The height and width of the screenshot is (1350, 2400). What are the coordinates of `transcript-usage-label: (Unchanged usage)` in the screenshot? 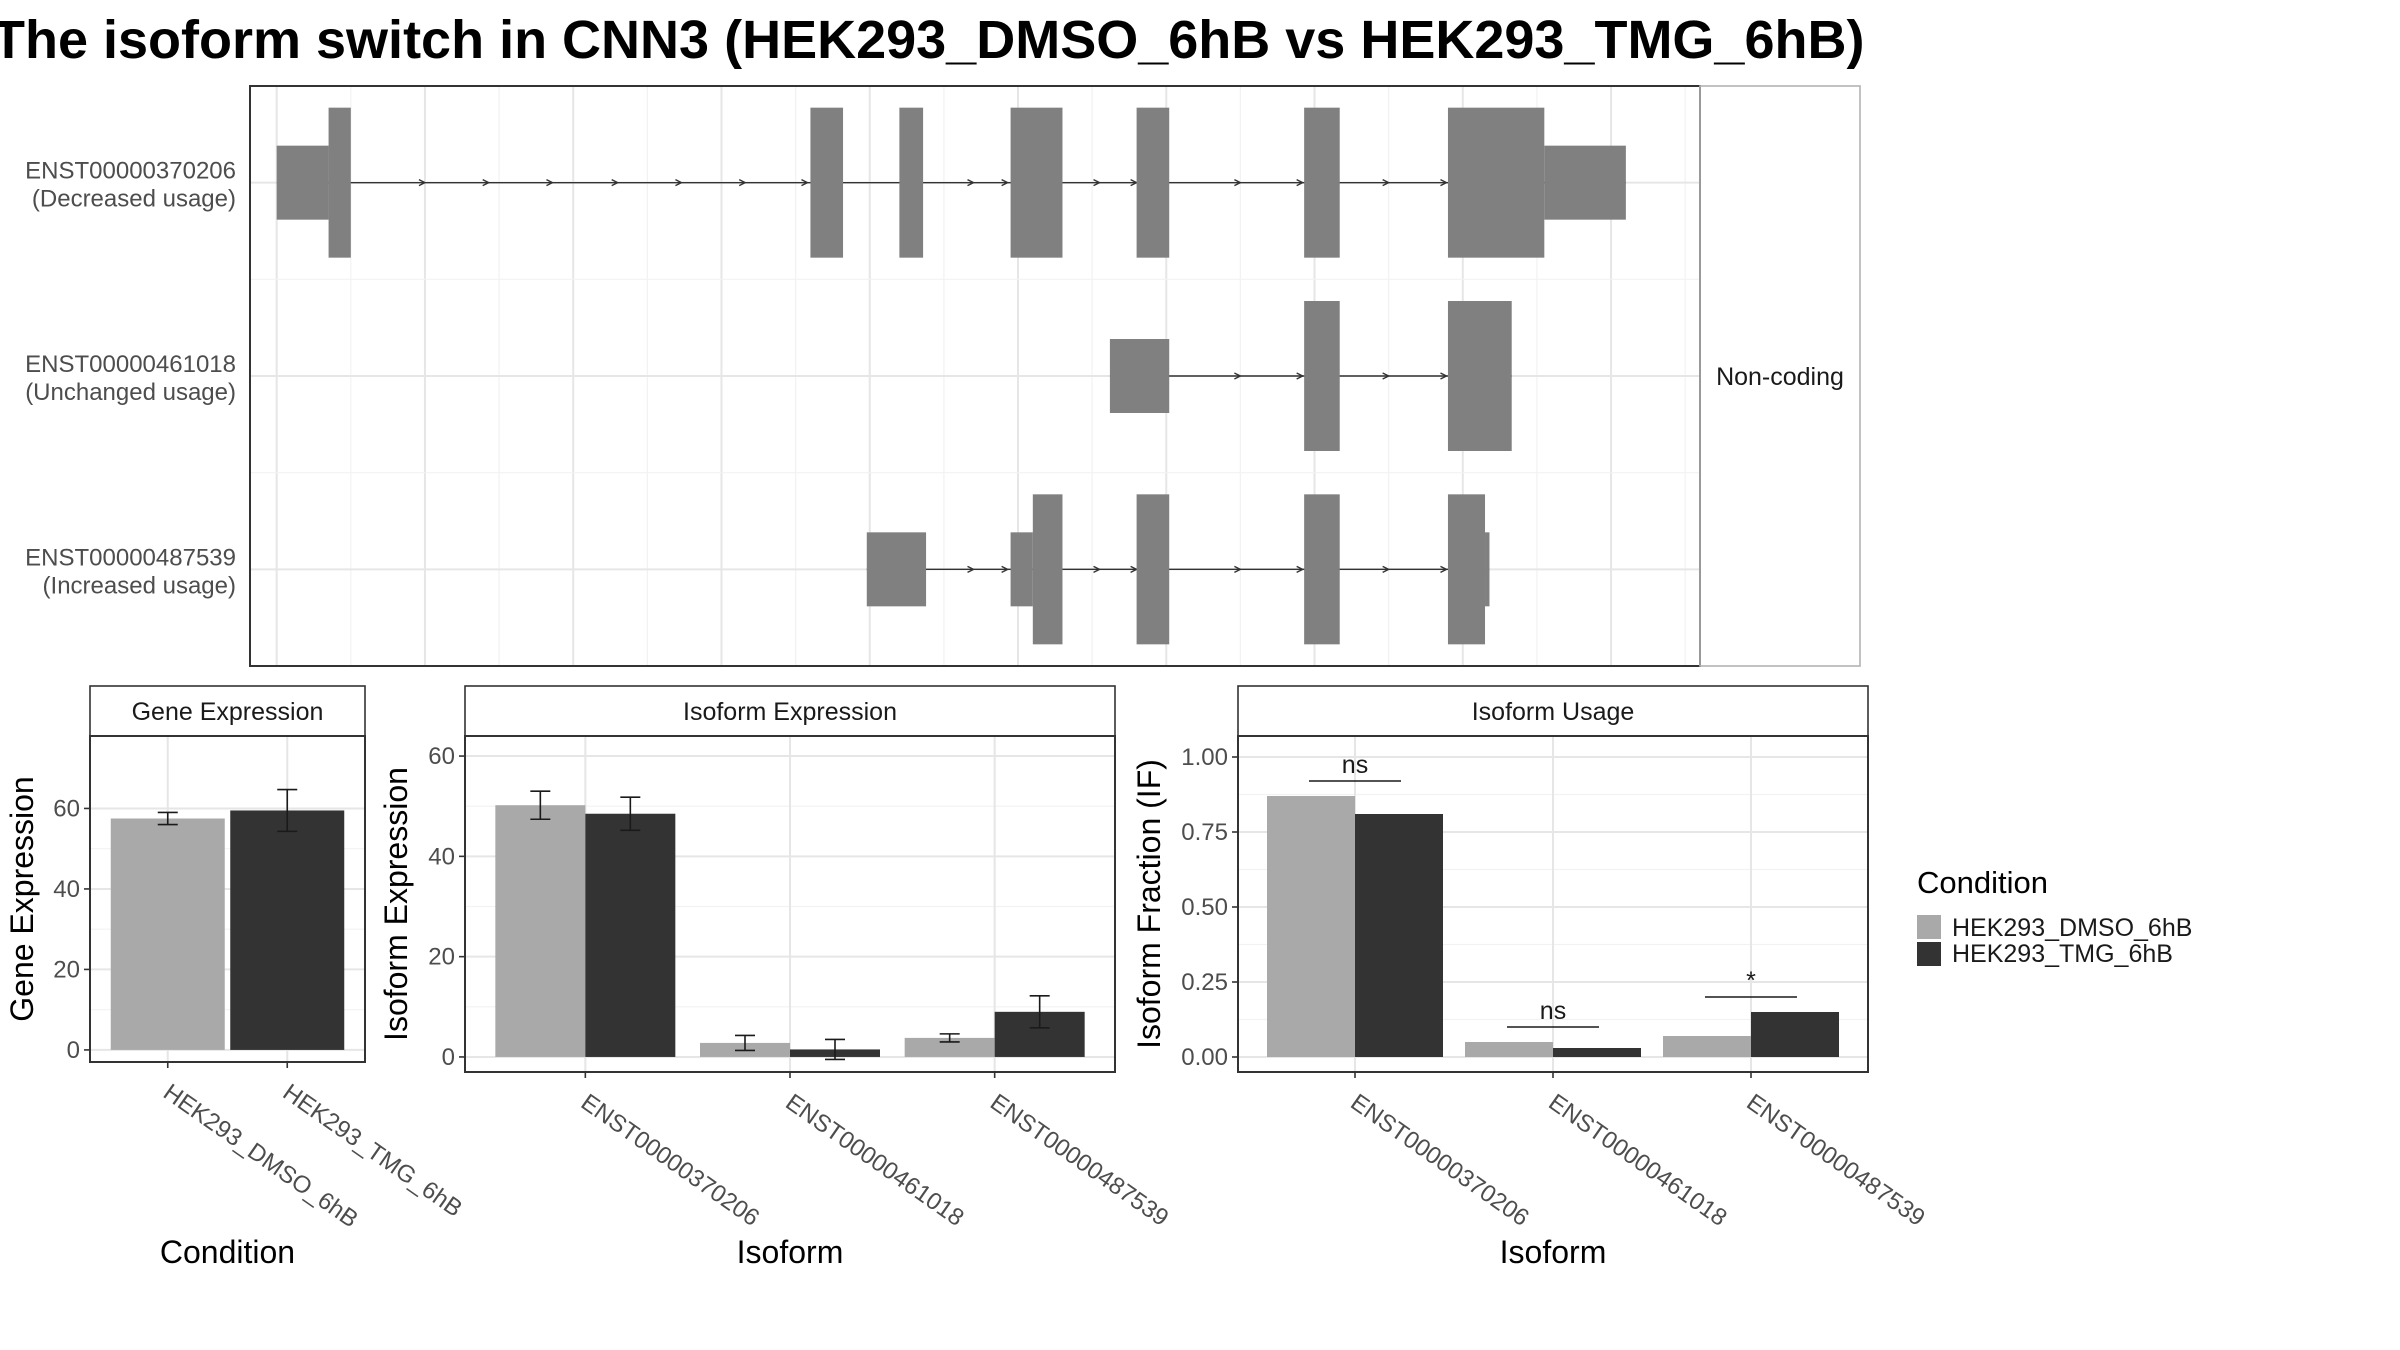 It's located at (130, 392).